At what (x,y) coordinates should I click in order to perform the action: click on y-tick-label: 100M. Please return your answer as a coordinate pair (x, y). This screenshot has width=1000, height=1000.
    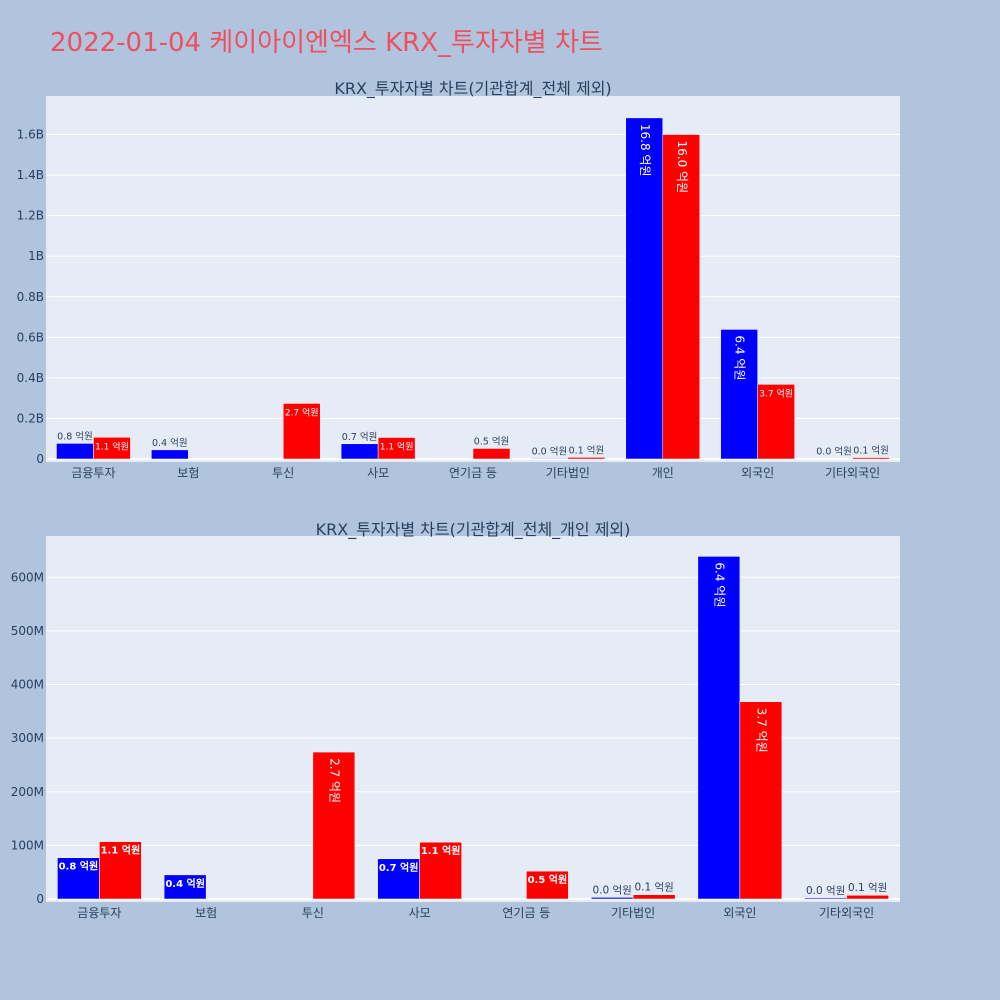
    Looking at the image, I should click on (27, 845).